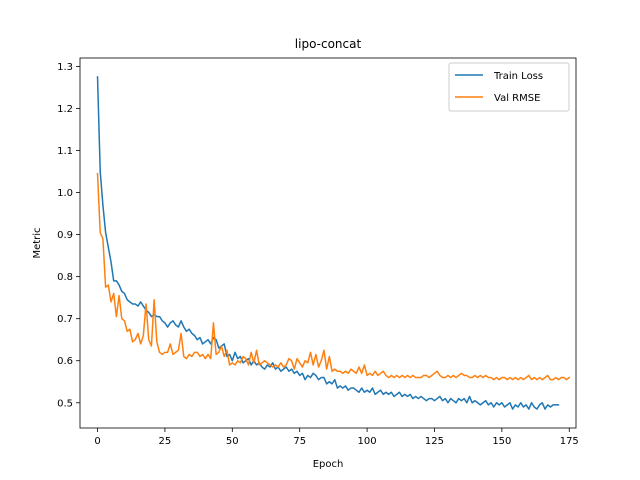 Image resolution: width=640 pixels, height=480 pixels. I want to click on x-tick-label: 150, so click(501, 441).